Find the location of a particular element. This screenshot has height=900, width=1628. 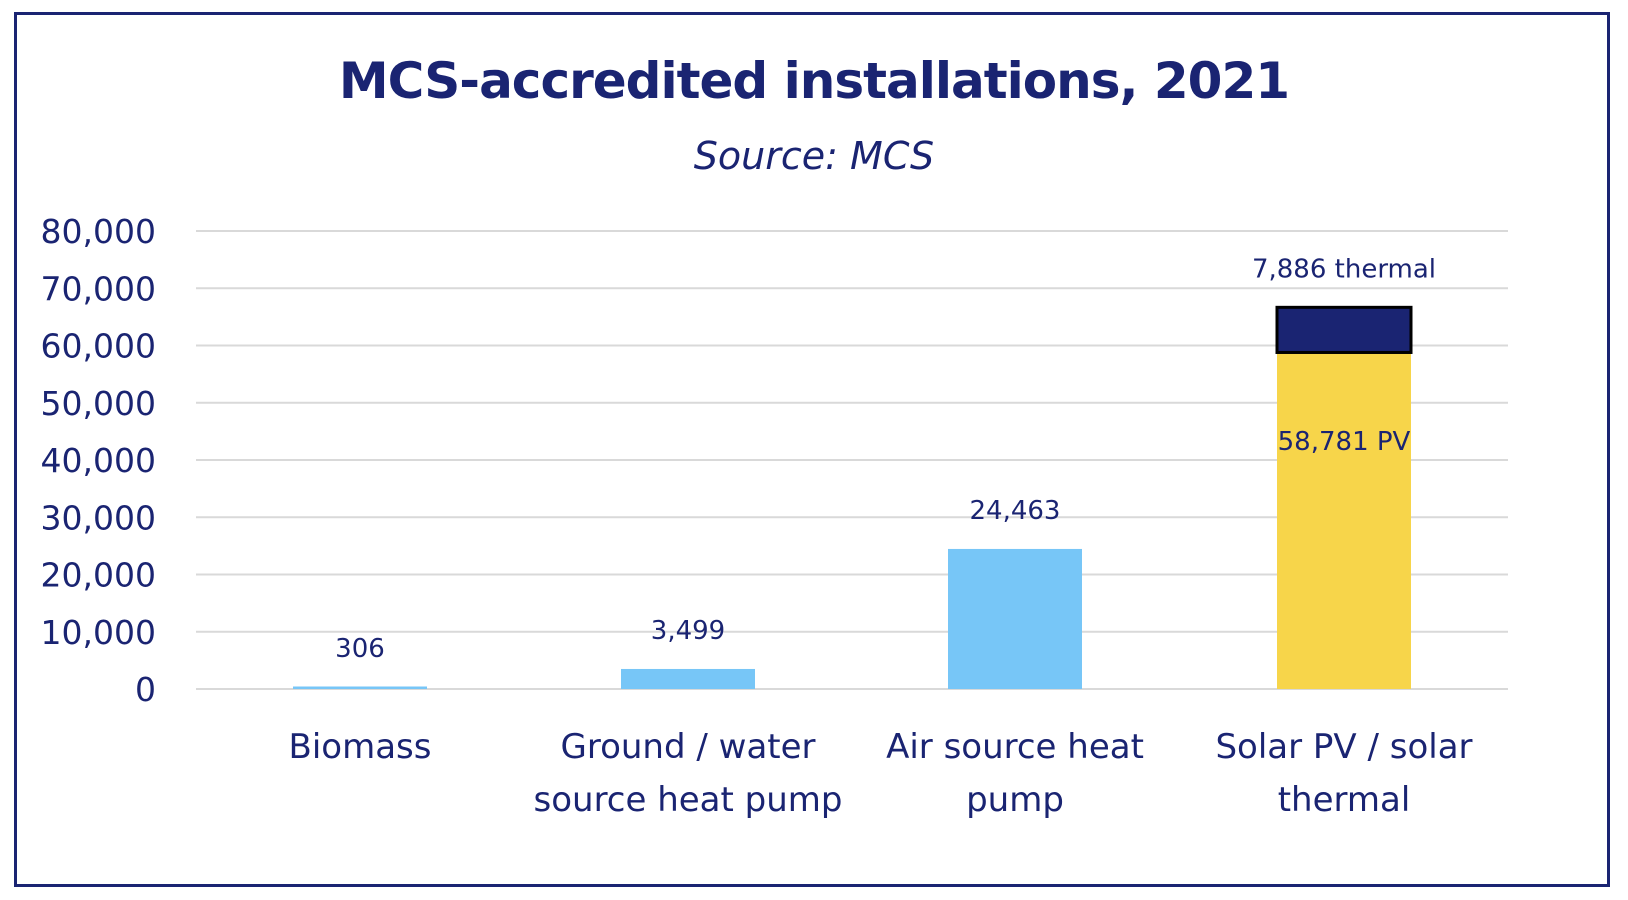

data-label: 306 is located at coordinates (360, 649).